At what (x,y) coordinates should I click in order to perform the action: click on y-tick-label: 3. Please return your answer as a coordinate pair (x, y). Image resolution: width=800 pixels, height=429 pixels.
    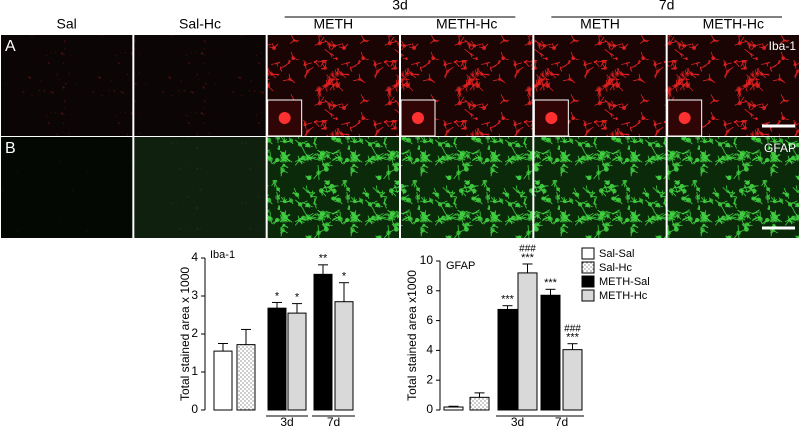
    Looking at the image, I should click on (194, 295).